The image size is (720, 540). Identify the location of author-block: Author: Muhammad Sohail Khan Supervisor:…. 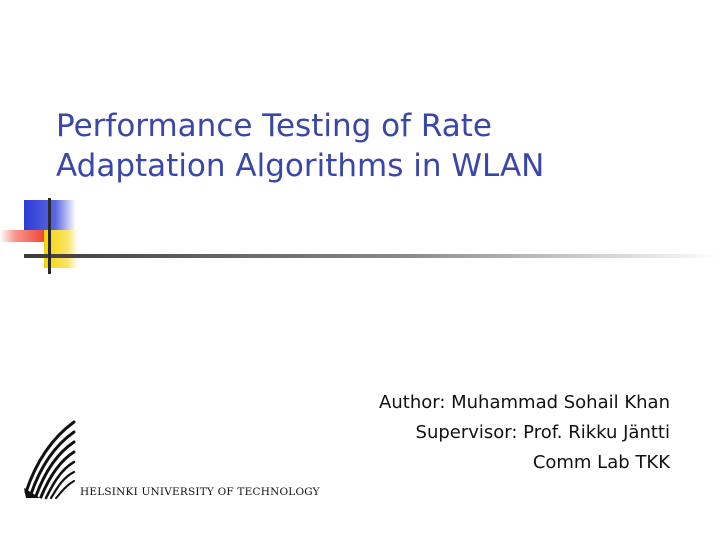
(460, 433).